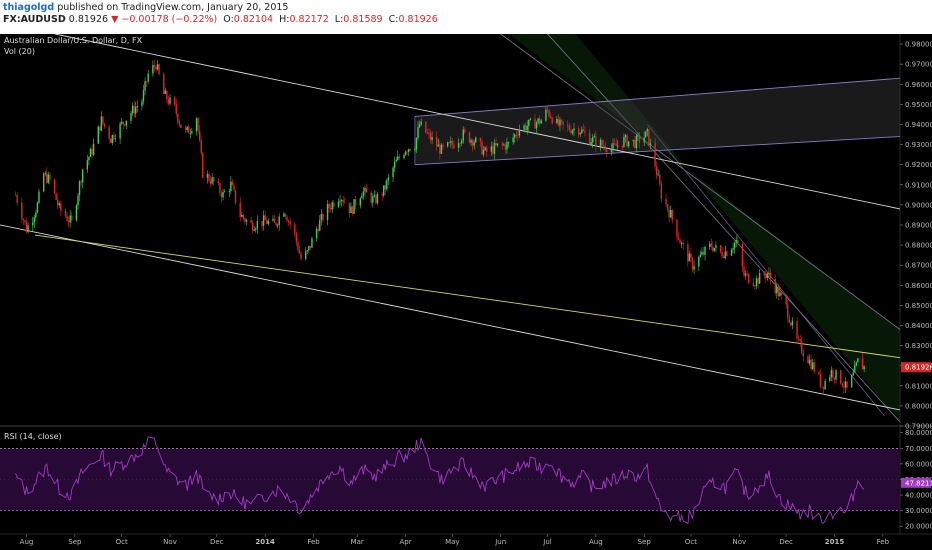 Image resolution: width=932 pixels, height=550 pixels. What do you see at coordinates (916, 367) in the screenshot?
I see `last-price-tag-bg` at bounding box center [916, 367].